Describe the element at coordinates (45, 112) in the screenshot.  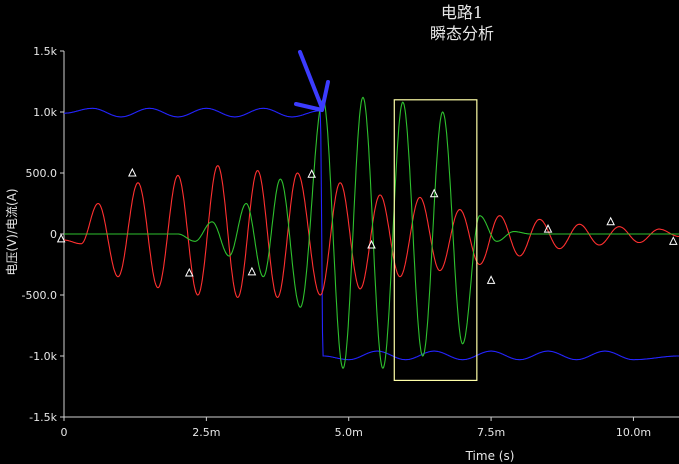
I see `y-tick-label: 1.0k` at that location.